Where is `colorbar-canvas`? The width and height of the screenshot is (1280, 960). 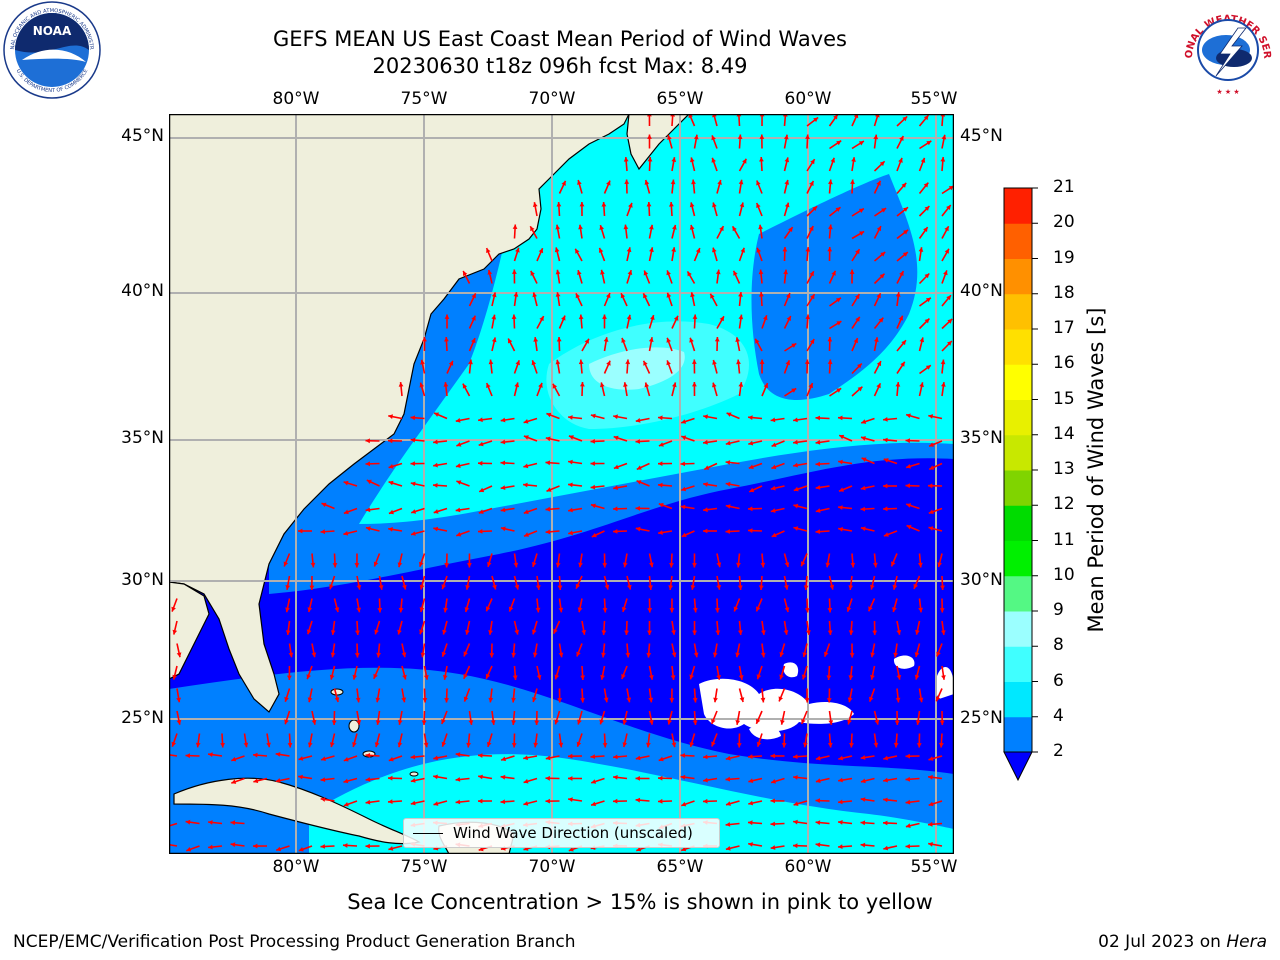
colorbar-canvas is located at coordinates (1020, 484).